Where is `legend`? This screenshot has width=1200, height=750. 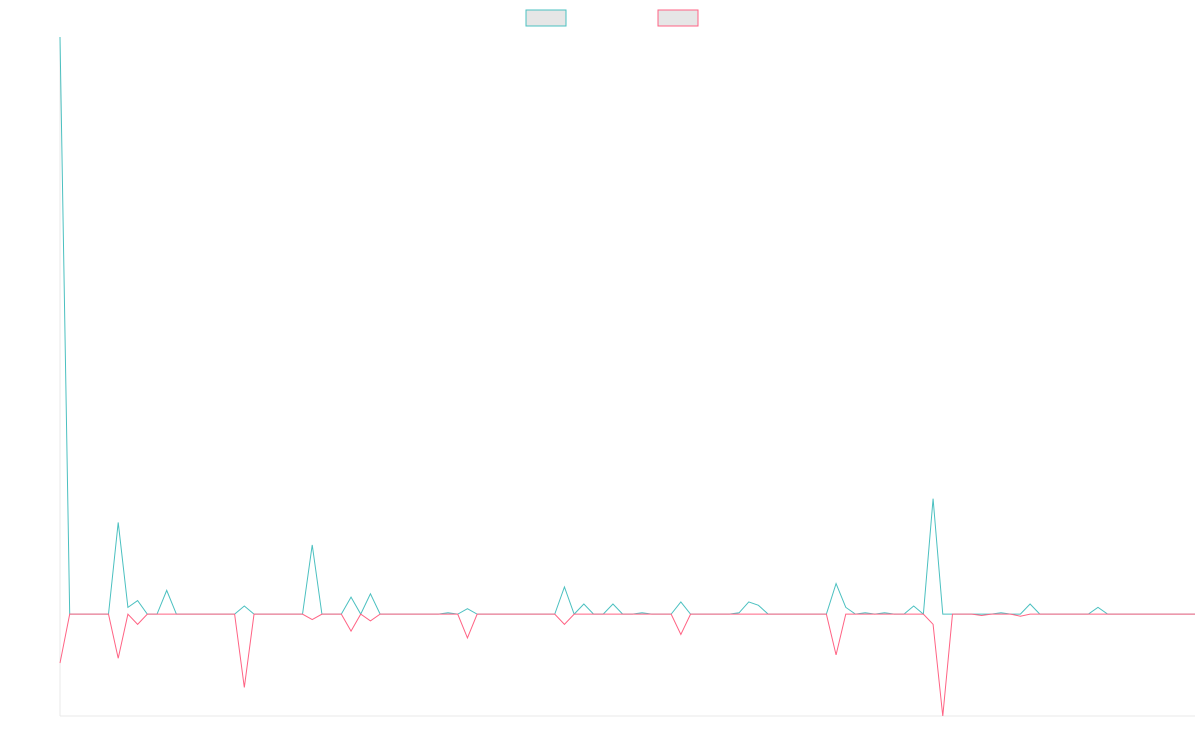
legend is located at coordinates (612, 18).